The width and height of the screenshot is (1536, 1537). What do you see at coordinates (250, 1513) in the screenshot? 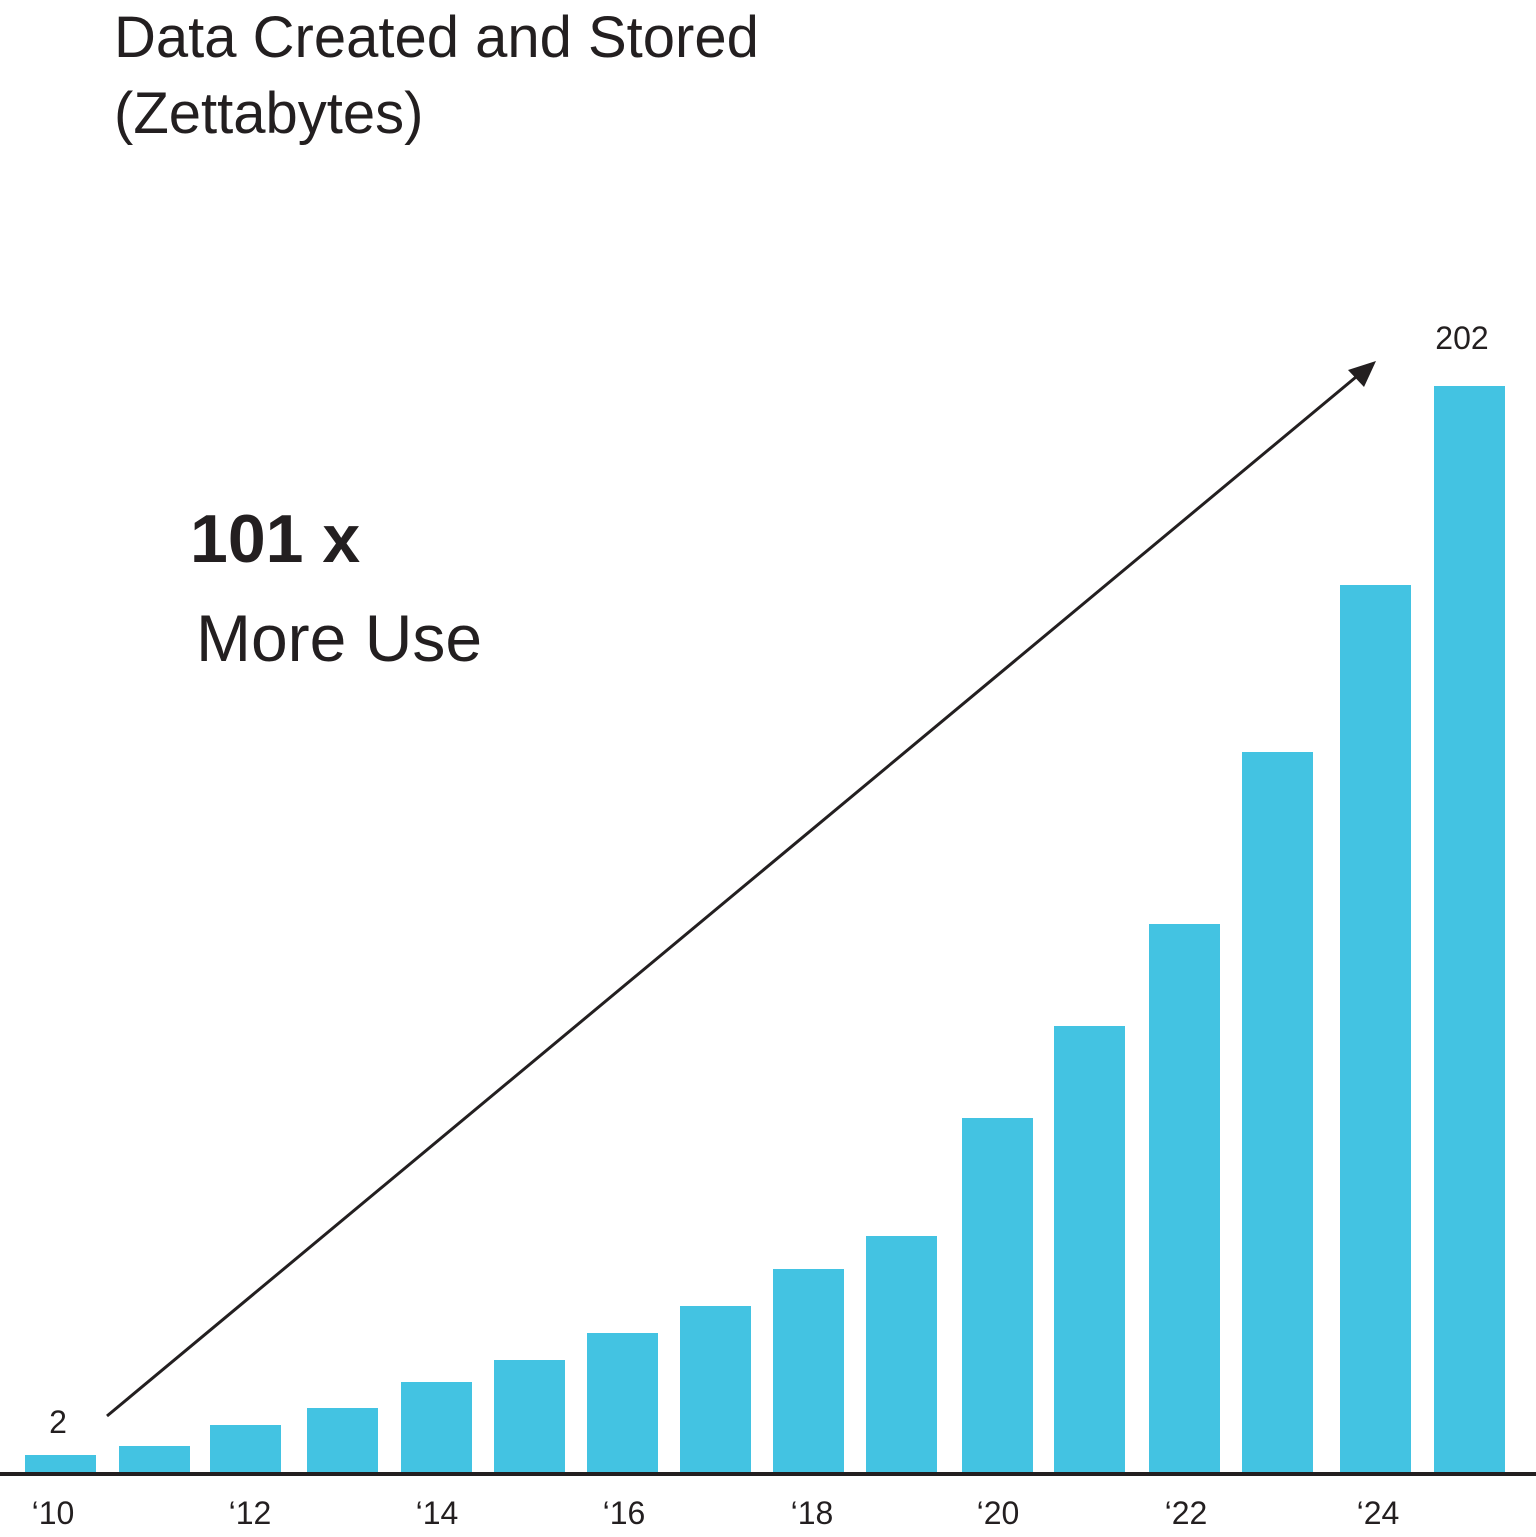
I see `x-tick: ‘12` at bounding box center [250, 1513].